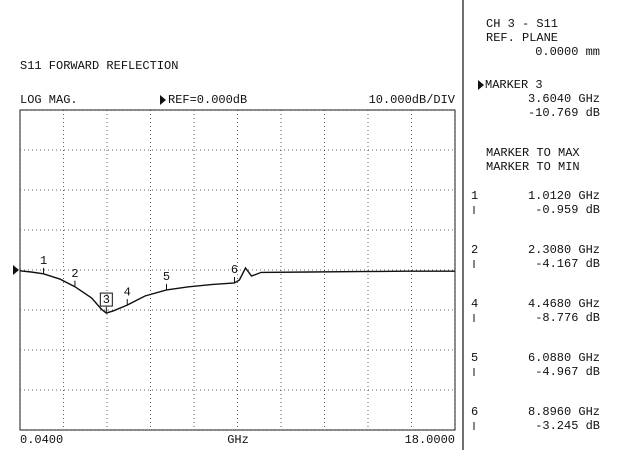  Describe the element at coordinates (567, 264) in the screenshot. I see `list-marker-value: -4.167 dB` at that location.